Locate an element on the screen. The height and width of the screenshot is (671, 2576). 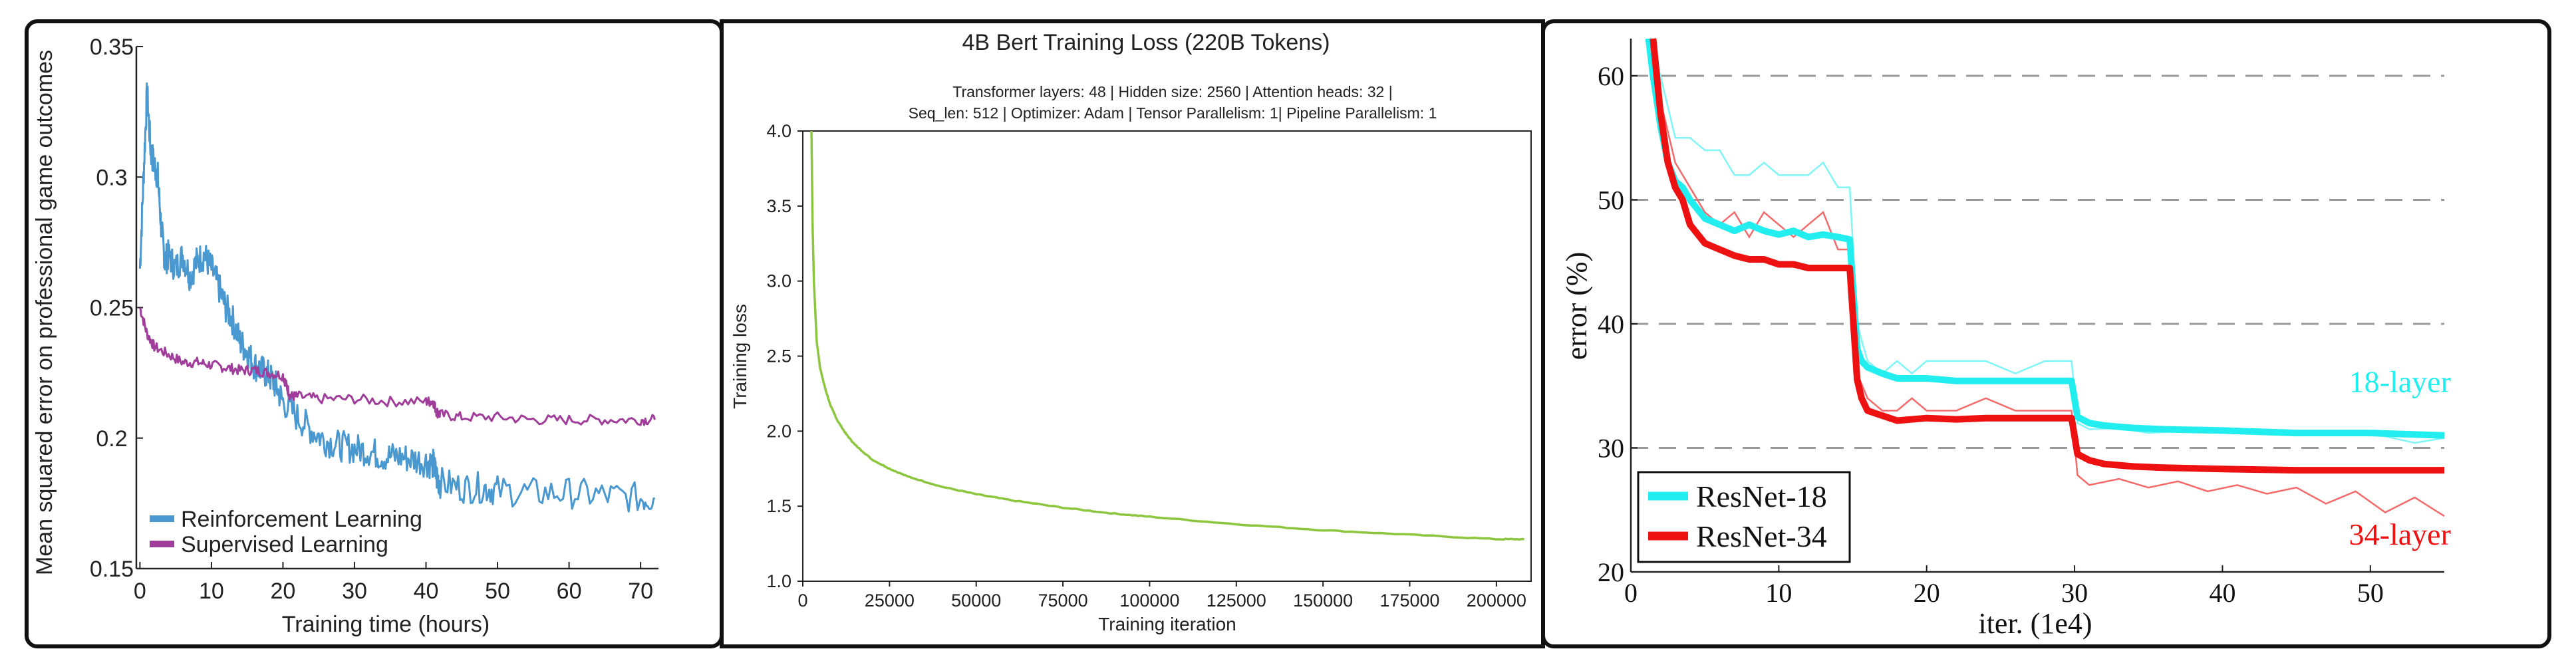
y-tick-label: 4.0 is located at coordinates (778, 131).